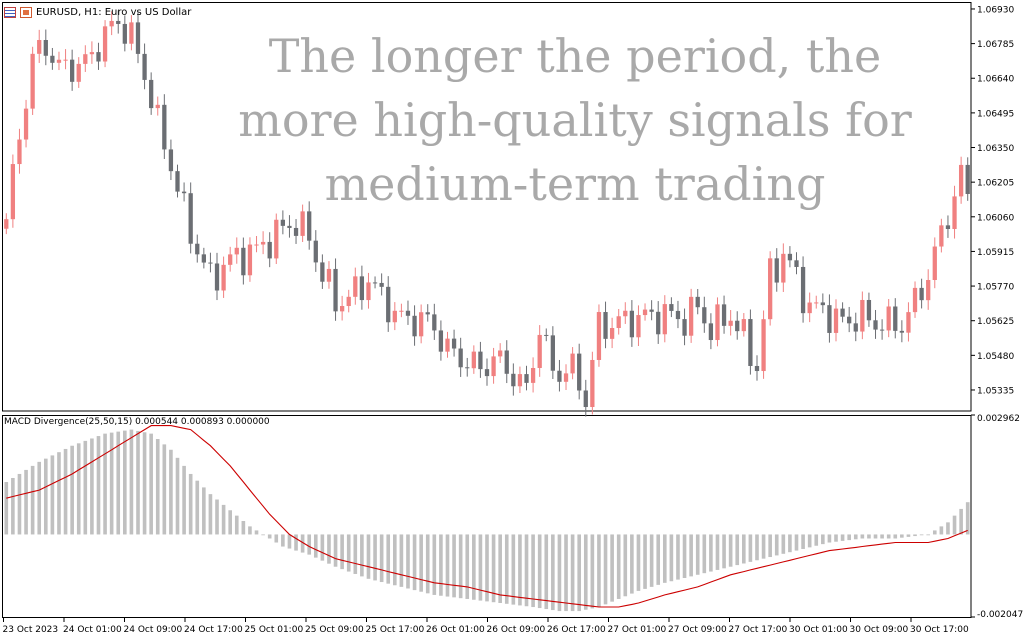  What do you see at coordinates (10, 12) in the screenshot?
I see `chart-list-icon` at bounding box center [10, 12].